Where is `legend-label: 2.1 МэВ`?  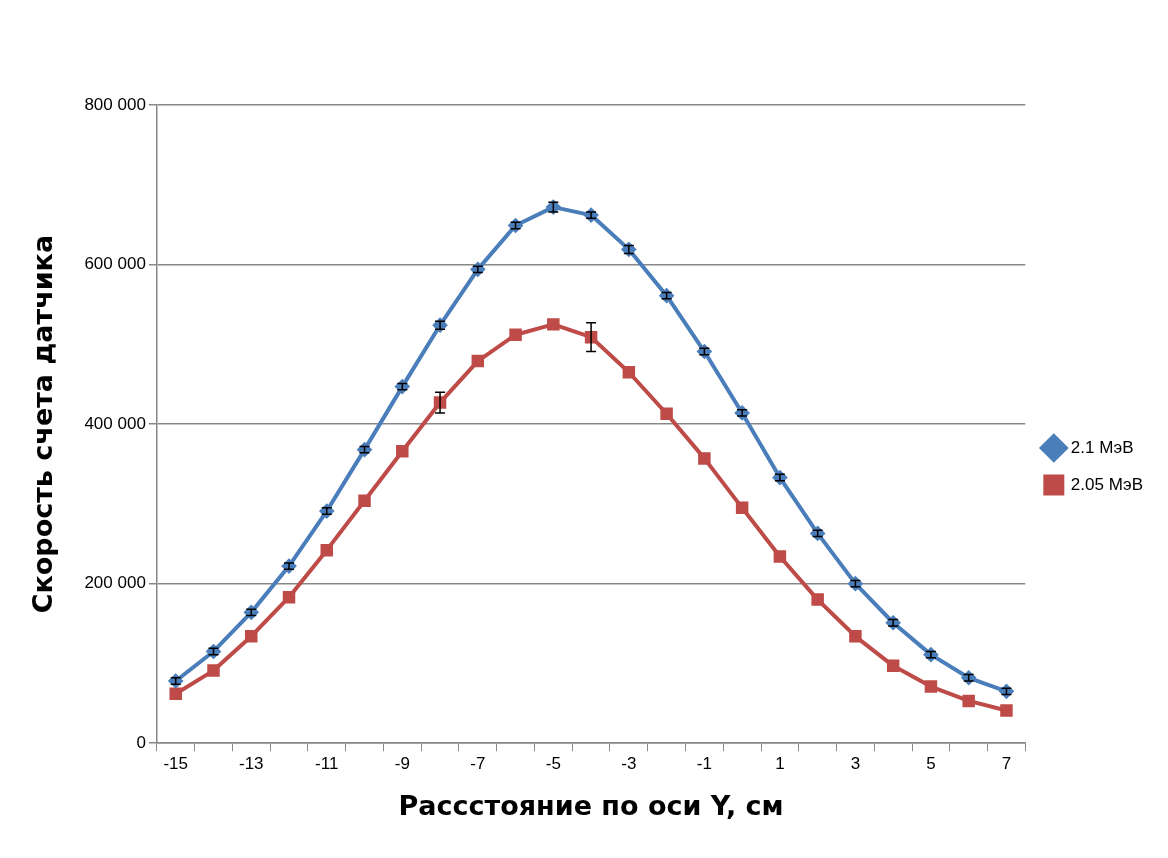 legend-label: 2.1 МэВ is located at coordinates (1102, 447).